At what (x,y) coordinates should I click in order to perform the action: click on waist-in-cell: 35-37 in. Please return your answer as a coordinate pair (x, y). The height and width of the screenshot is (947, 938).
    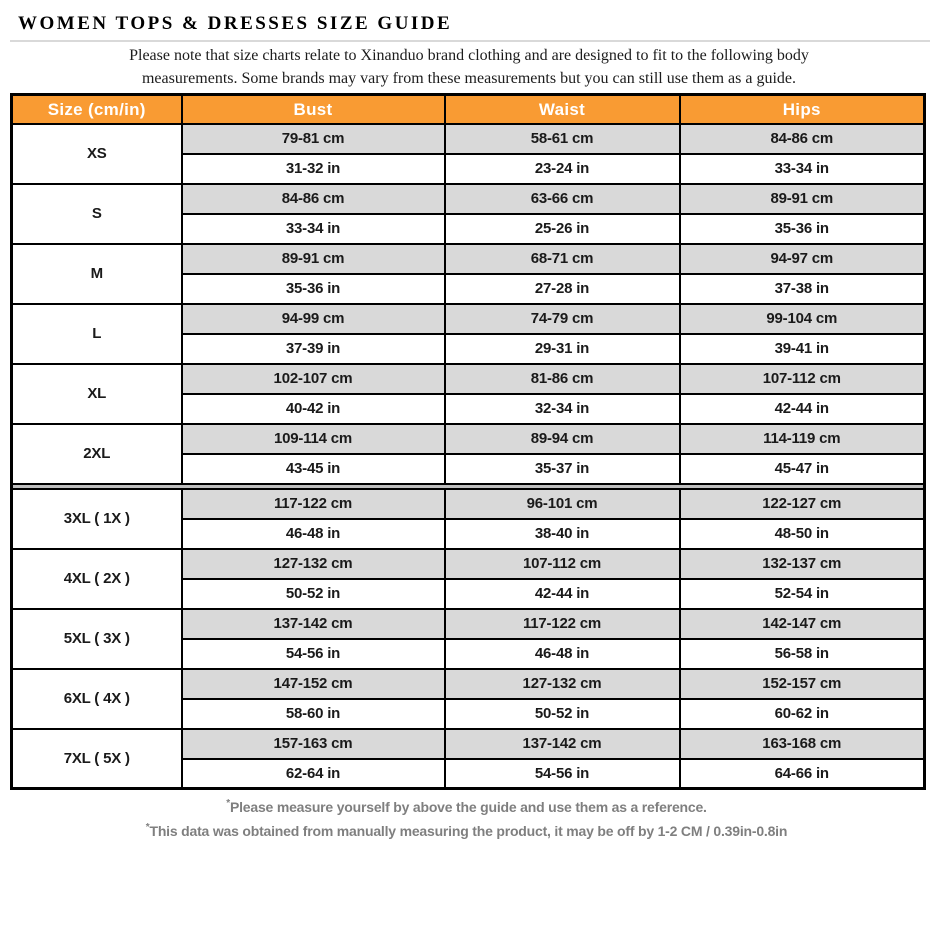
    Looking at the image, I should click on (562, 468).